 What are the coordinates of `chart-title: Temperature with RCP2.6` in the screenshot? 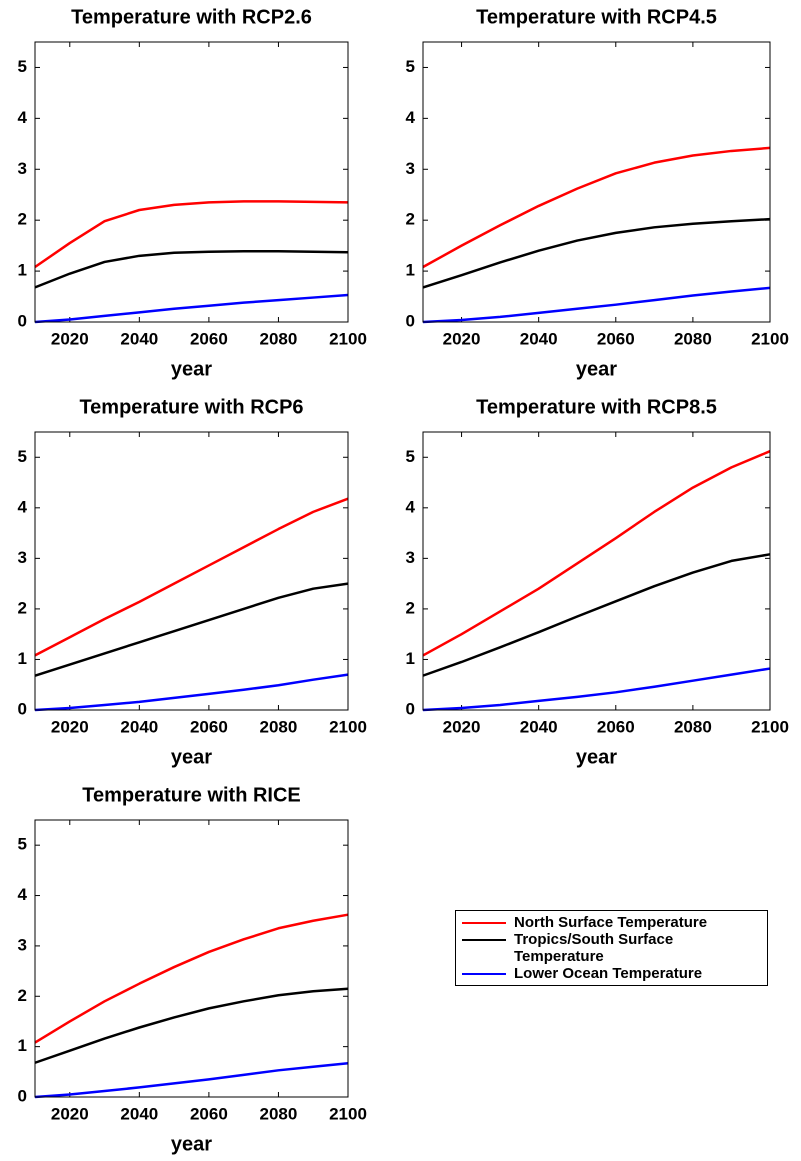 It's located at (191, 17).